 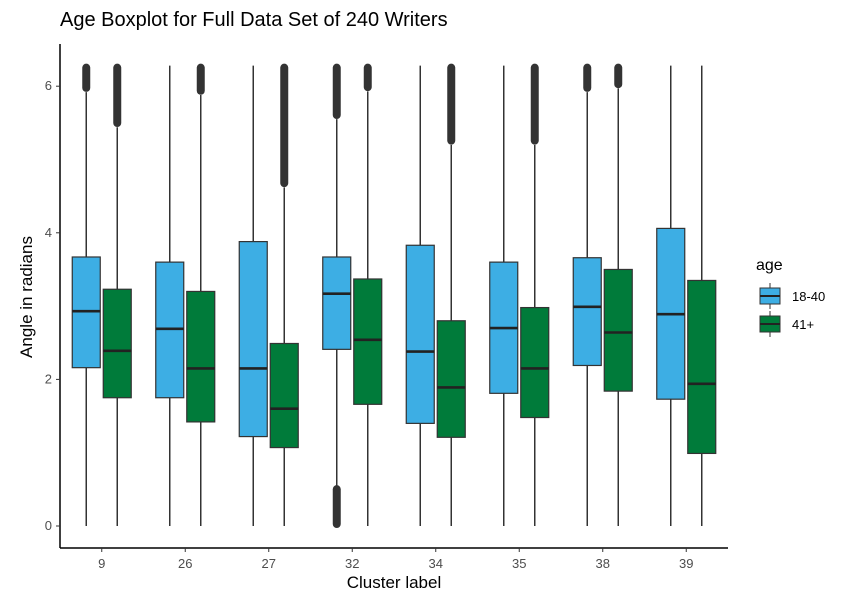 What do you see at coordinates (395, 559) in the screenshot?
I see `x-axis-ticks: 9 26 27 32 34 35 38 39` at bounding box center [395, 559].